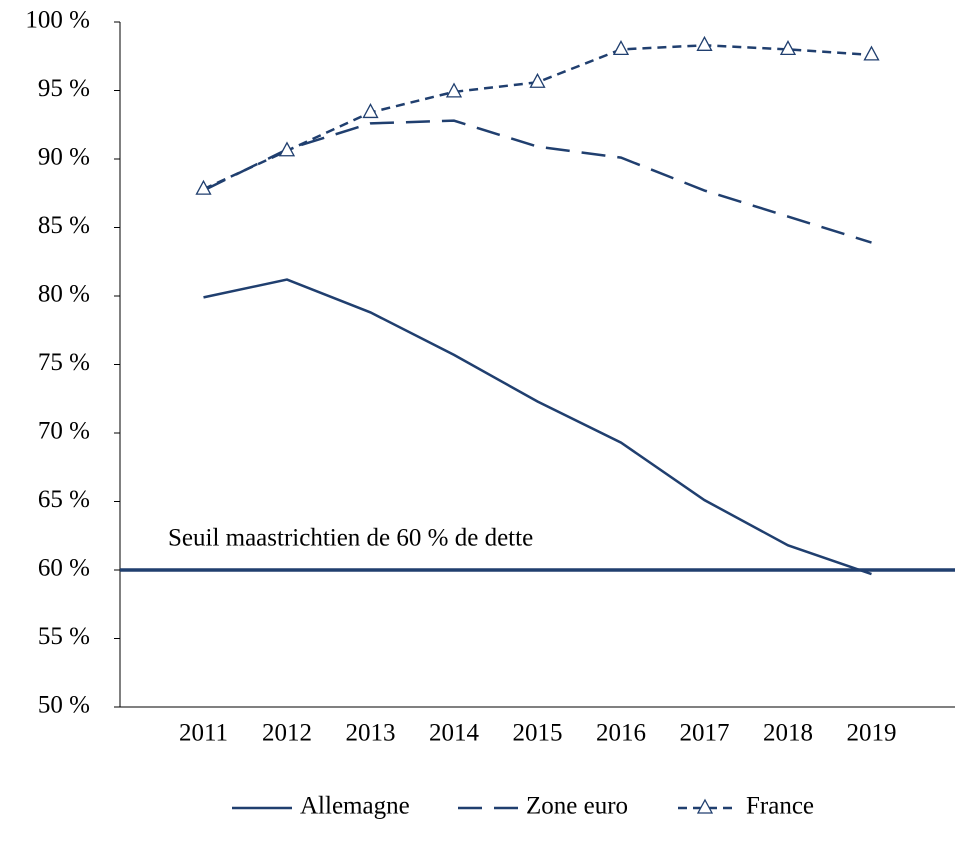  I want to click on x-tick-label: 2017, so click(705, 733).